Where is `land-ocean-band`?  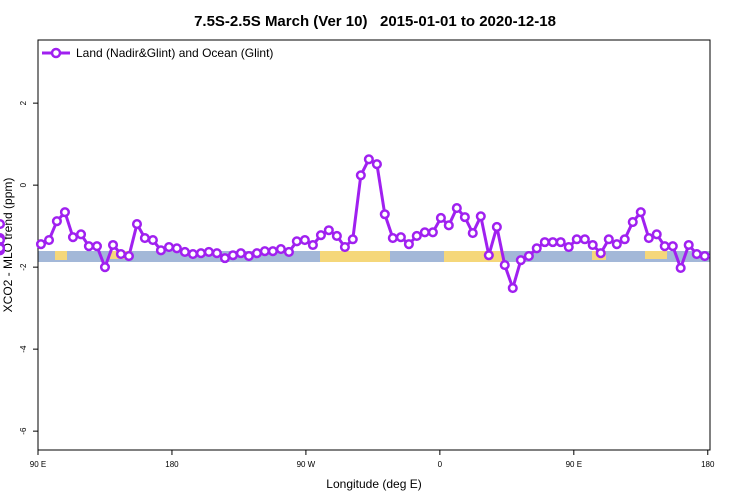
land-ocean-band is located at coordinates (374, 256).